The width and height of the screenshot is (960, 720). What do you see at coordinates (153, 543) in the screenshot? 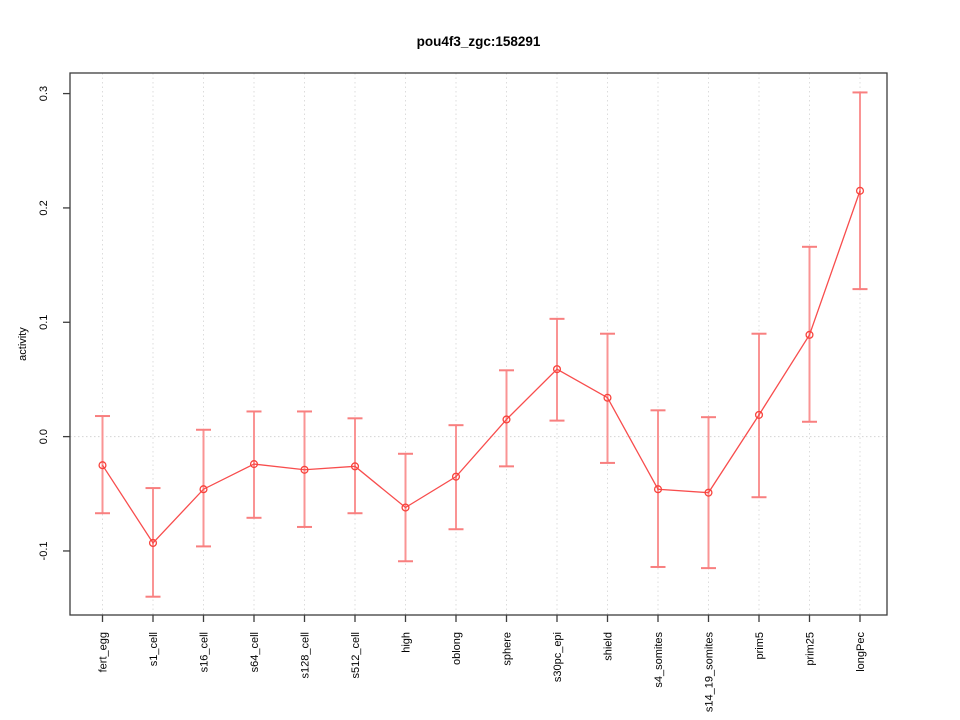
I see `data-point-s1_cell` at bounding box center [153, 543].